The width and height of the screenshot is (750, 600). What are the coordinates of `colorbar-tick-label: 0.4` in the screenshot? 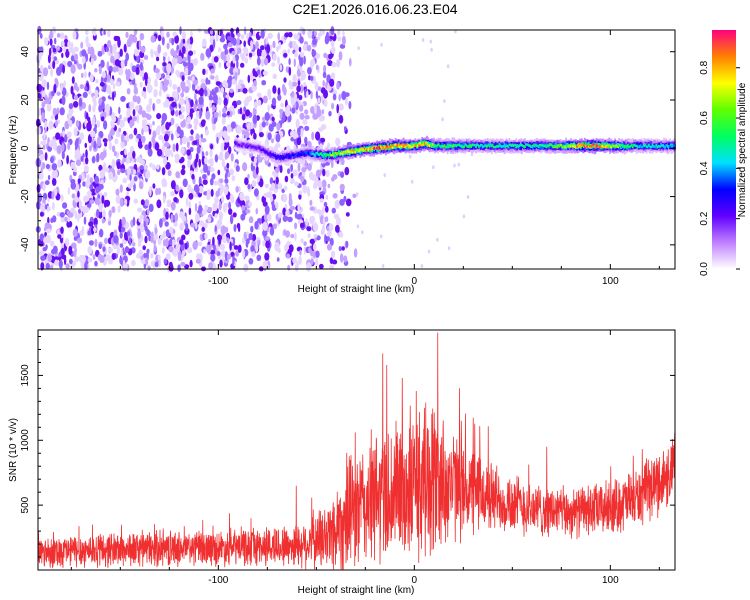 It's located at (704, 168).